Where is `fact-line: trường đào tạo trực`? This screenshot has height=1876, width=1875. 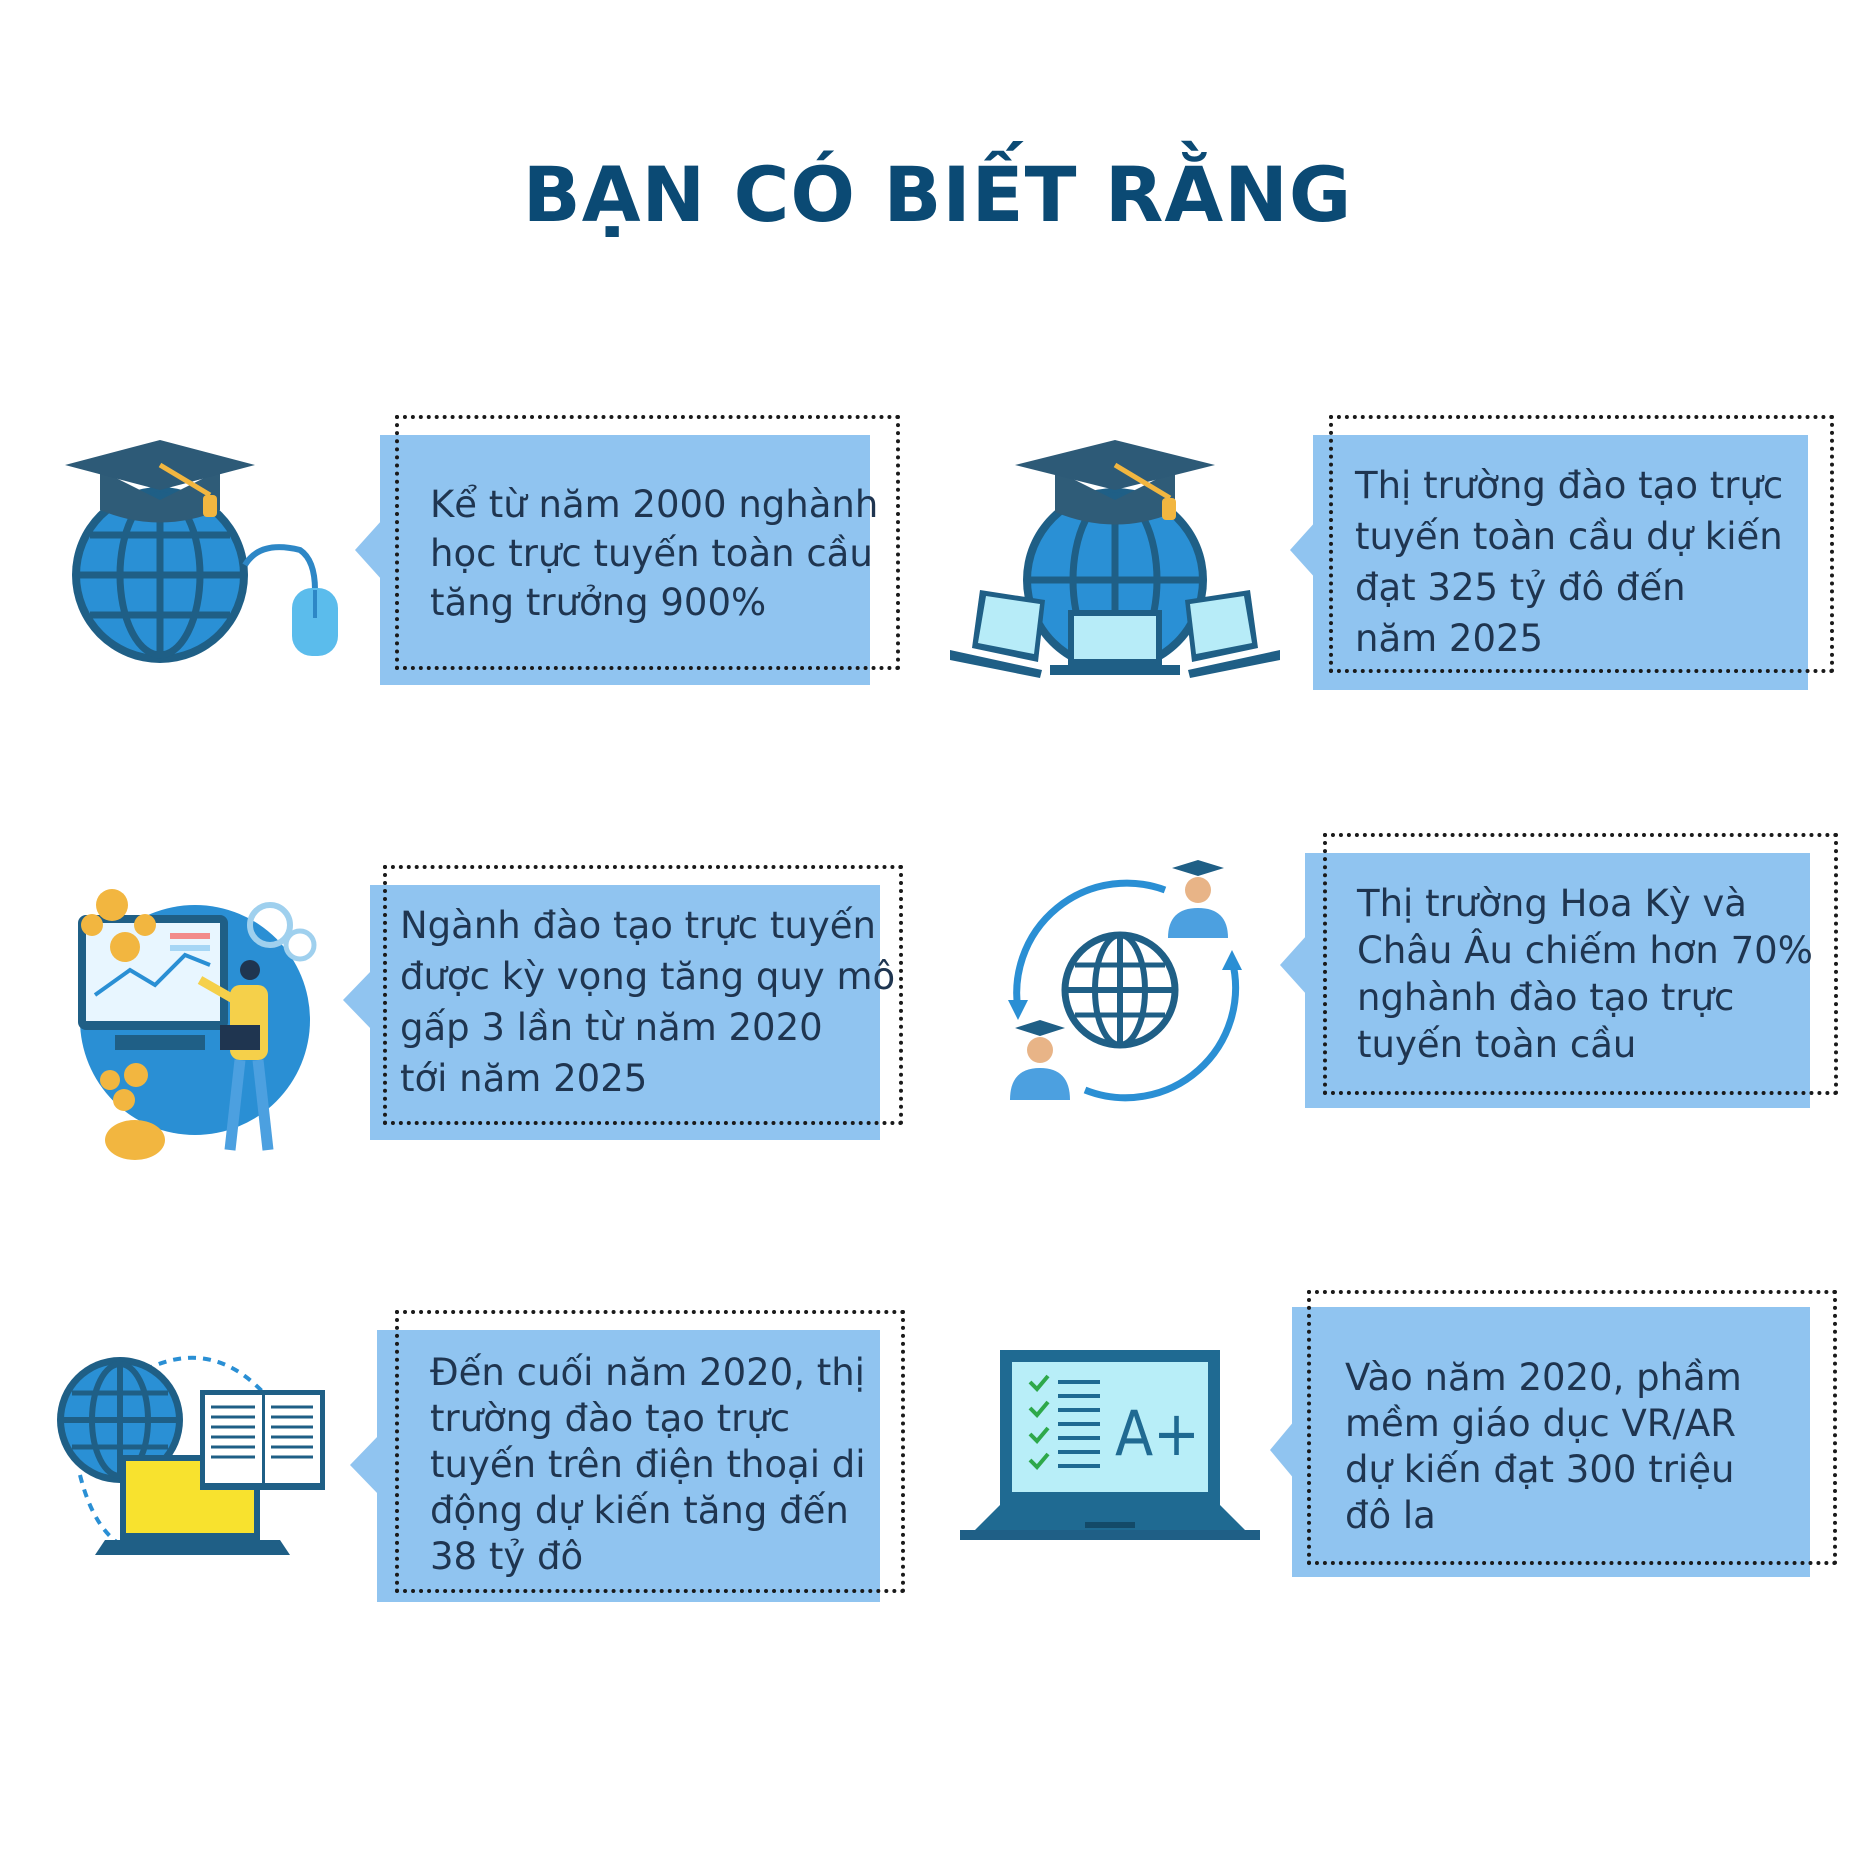
fact-line: trường đào tạo trực is located at coordinates (610, 1418).